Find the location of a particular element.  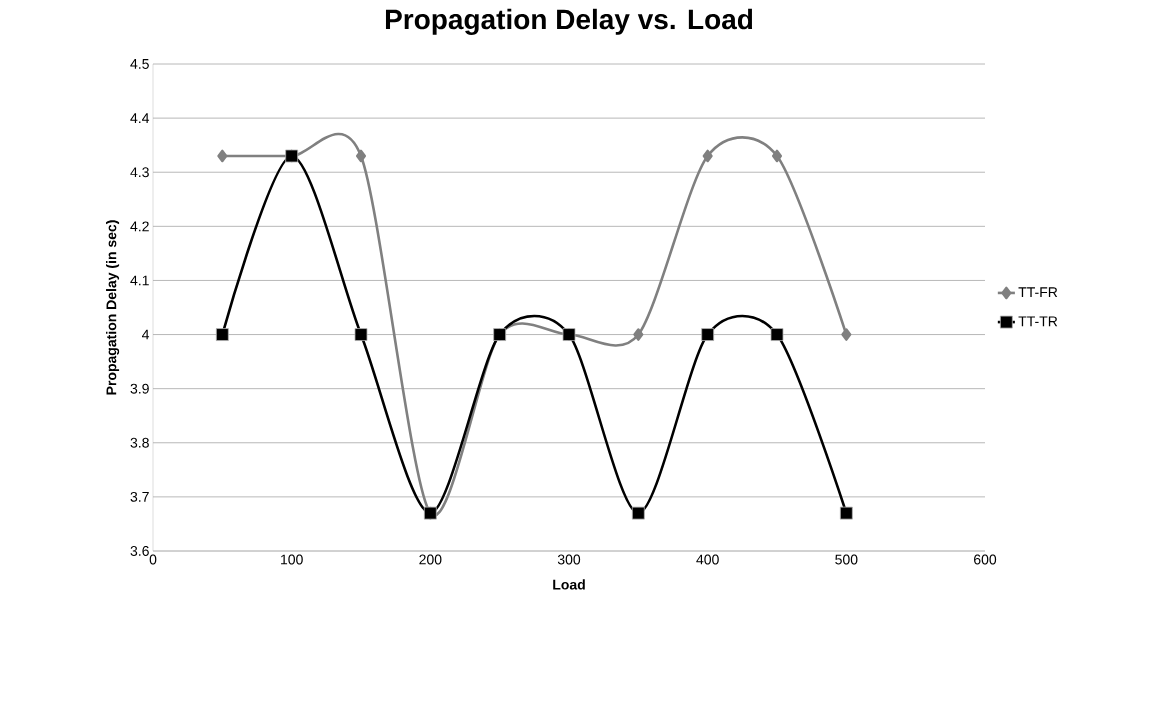

x-tick-label: 300 is located at coordinates (569, 559).